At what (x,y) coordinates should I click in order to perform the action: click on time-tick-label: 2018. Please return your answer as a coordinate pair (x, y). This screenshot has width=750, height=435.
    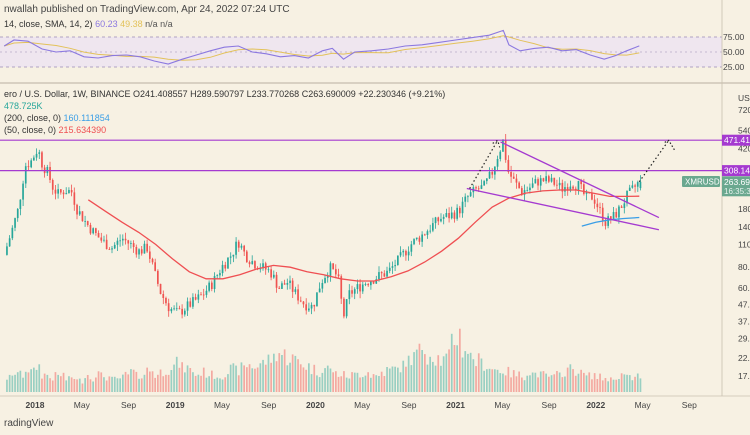
    Looking at the image, I should click on (35, 405).